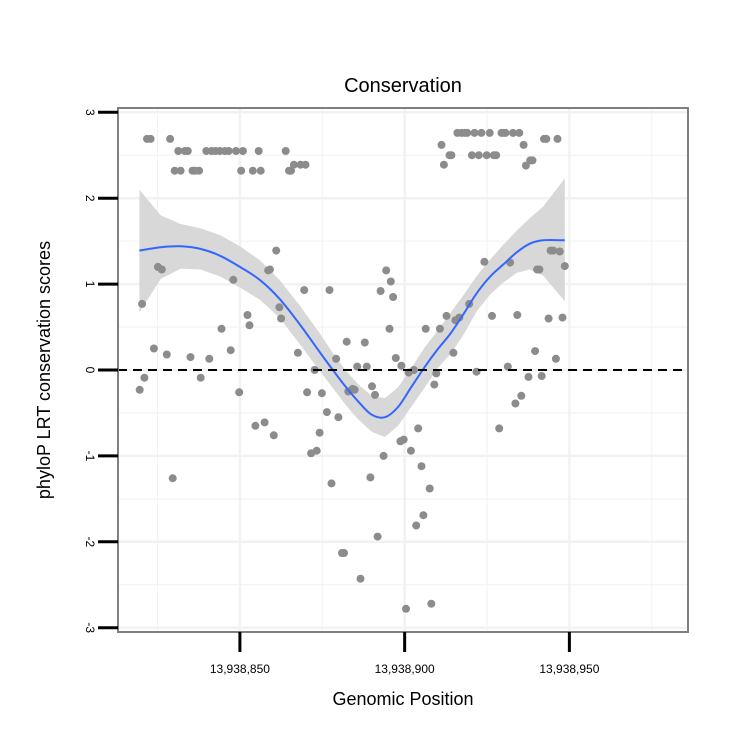 The width and height of the screenshot is (750, 750). What do you see at coordinates (90, 112) in the screenshot?
I see `y-tick-label: 3` at bounding box center [90, 112].